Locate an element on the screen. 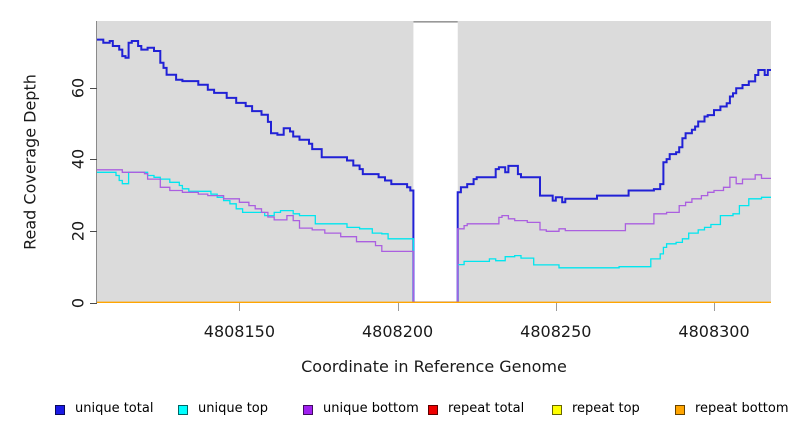 Image resolution: width=792 pixels, height=432 pixels. repeat-bottom-swatch-icon is located at coordinates (680, 410).